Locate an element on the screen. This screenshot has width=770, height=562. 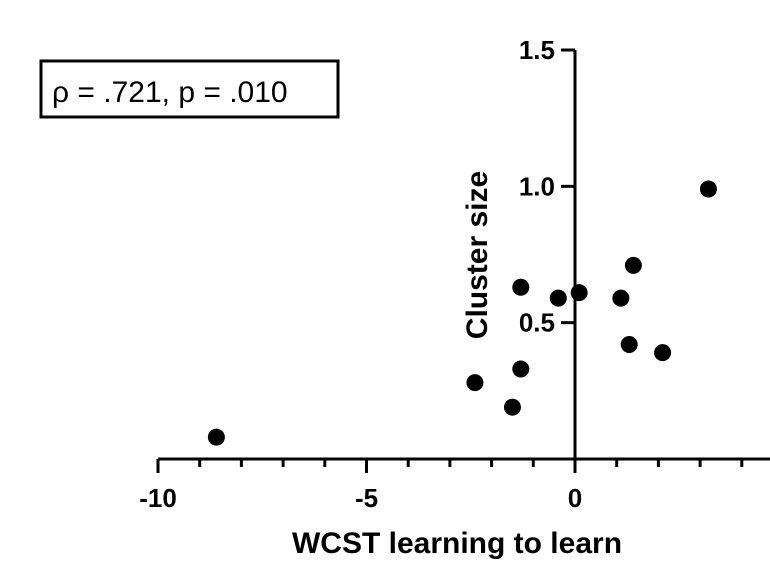
y-axis-title: Cluster size is located at coordinates (477, 255).